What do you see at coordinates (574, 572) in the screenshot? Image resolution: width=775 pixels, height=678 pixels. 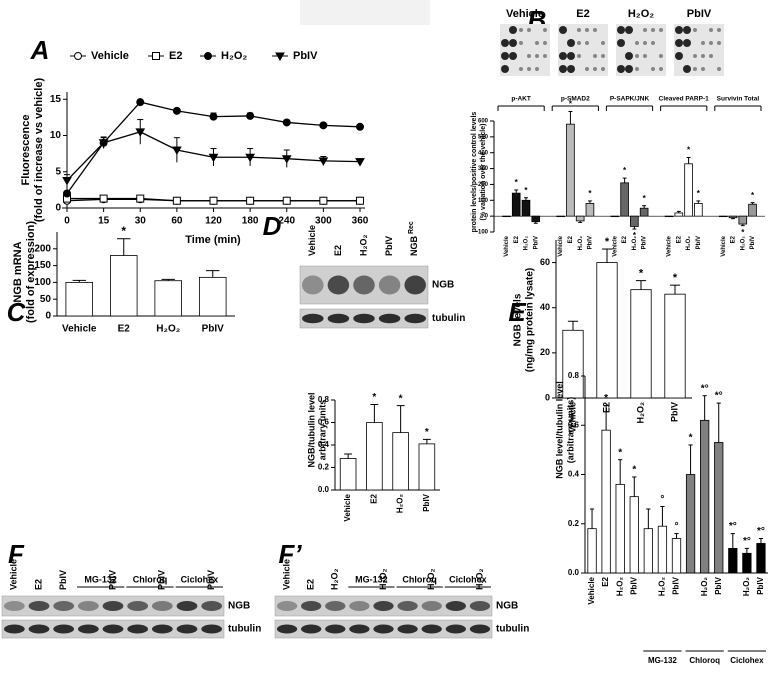 I see `y-tick-label: 0.0` at bounding box center [574, 572].